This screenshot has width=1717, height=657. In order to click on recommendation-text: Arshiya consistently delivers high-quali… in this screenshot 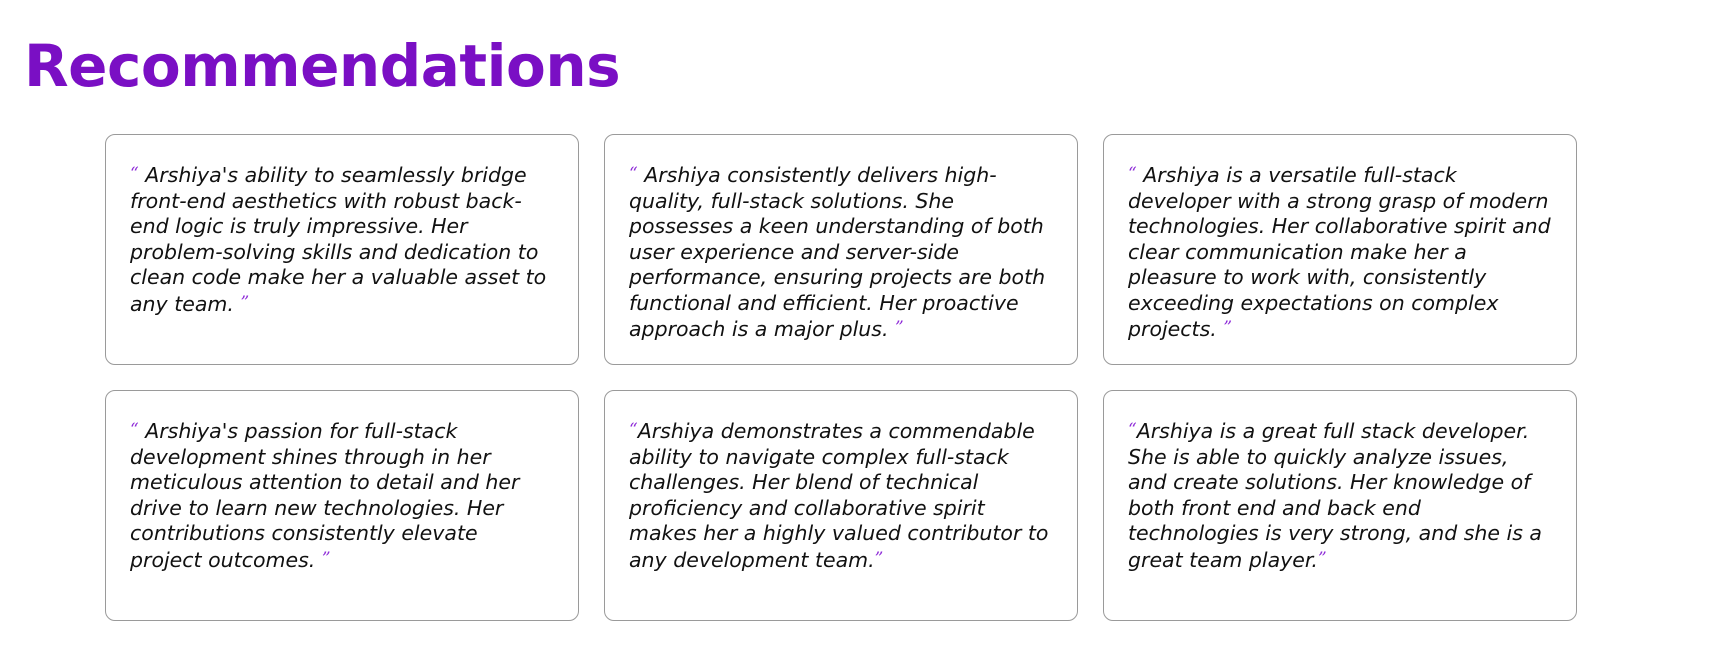, I will do `click(837, 252)`.